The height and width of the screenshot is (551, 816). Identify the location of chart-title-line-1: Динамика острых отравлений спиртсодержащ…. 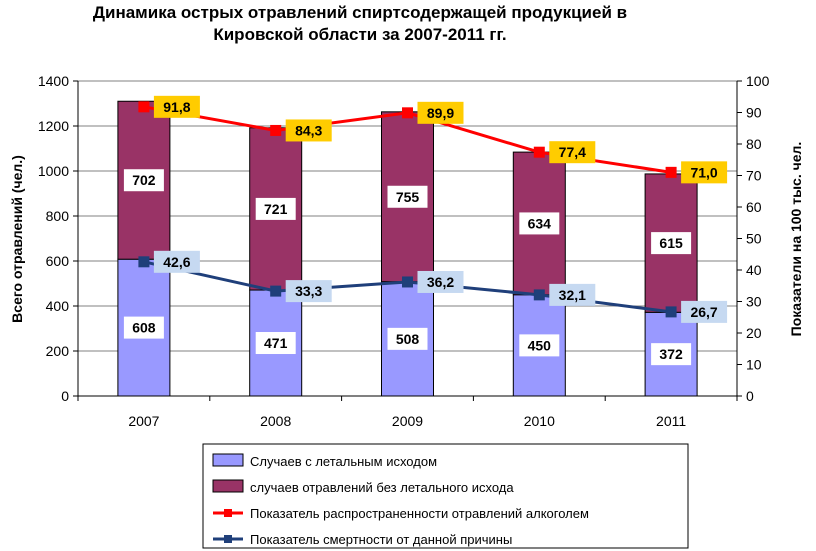
(360, 12).